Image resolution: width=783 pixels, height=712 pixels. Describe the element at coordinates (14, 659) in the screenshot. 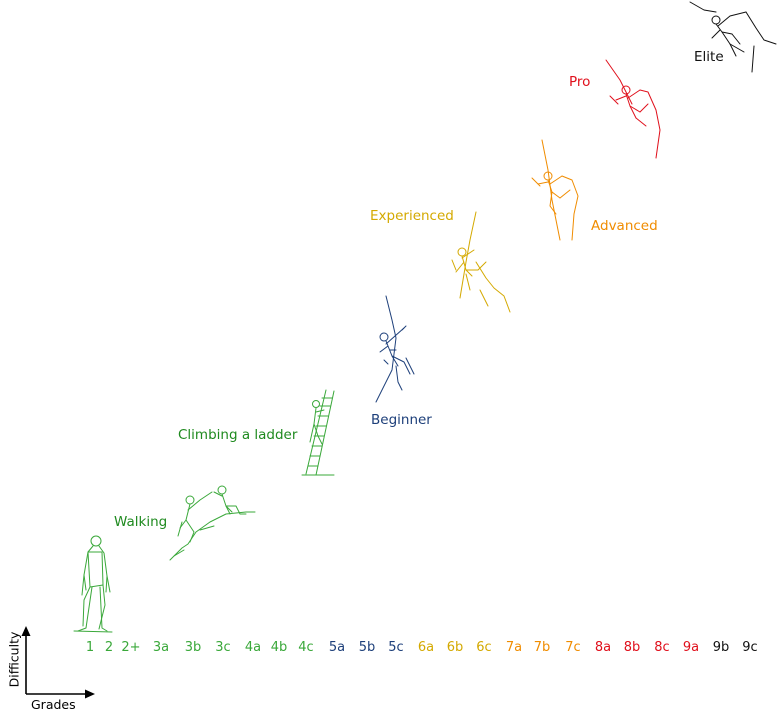

I see `y-axis-label: Difficulty` at that location.